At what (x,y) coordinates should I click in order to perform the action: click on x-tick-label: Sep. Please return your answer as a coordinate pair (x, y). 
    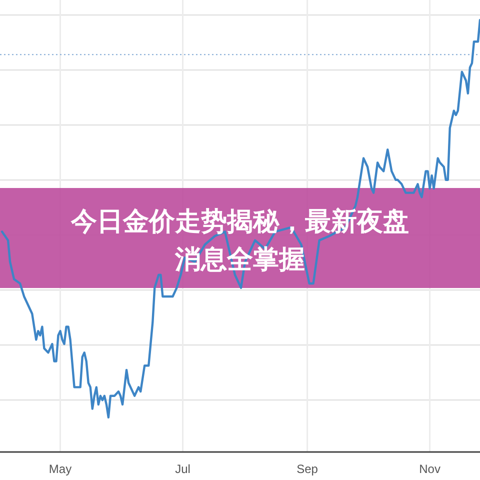
    Looking at the image, I should click on (307, 469).